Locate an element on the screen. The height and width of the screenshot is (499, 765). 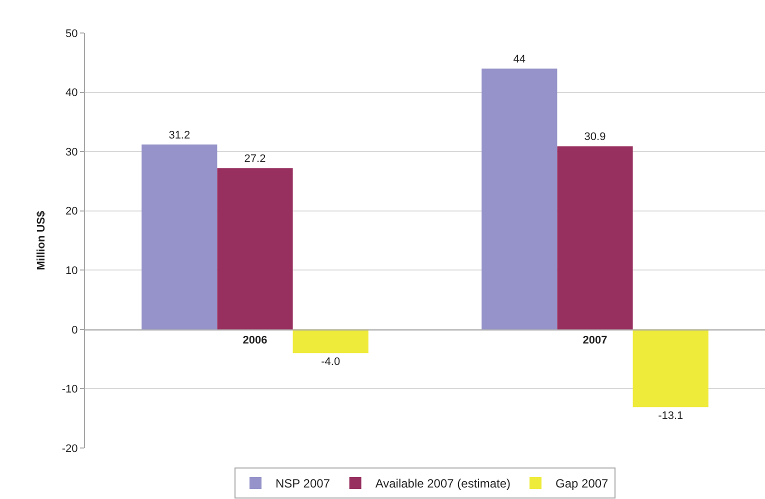
data-label: -13.1 is located at coordinates (671, 416).